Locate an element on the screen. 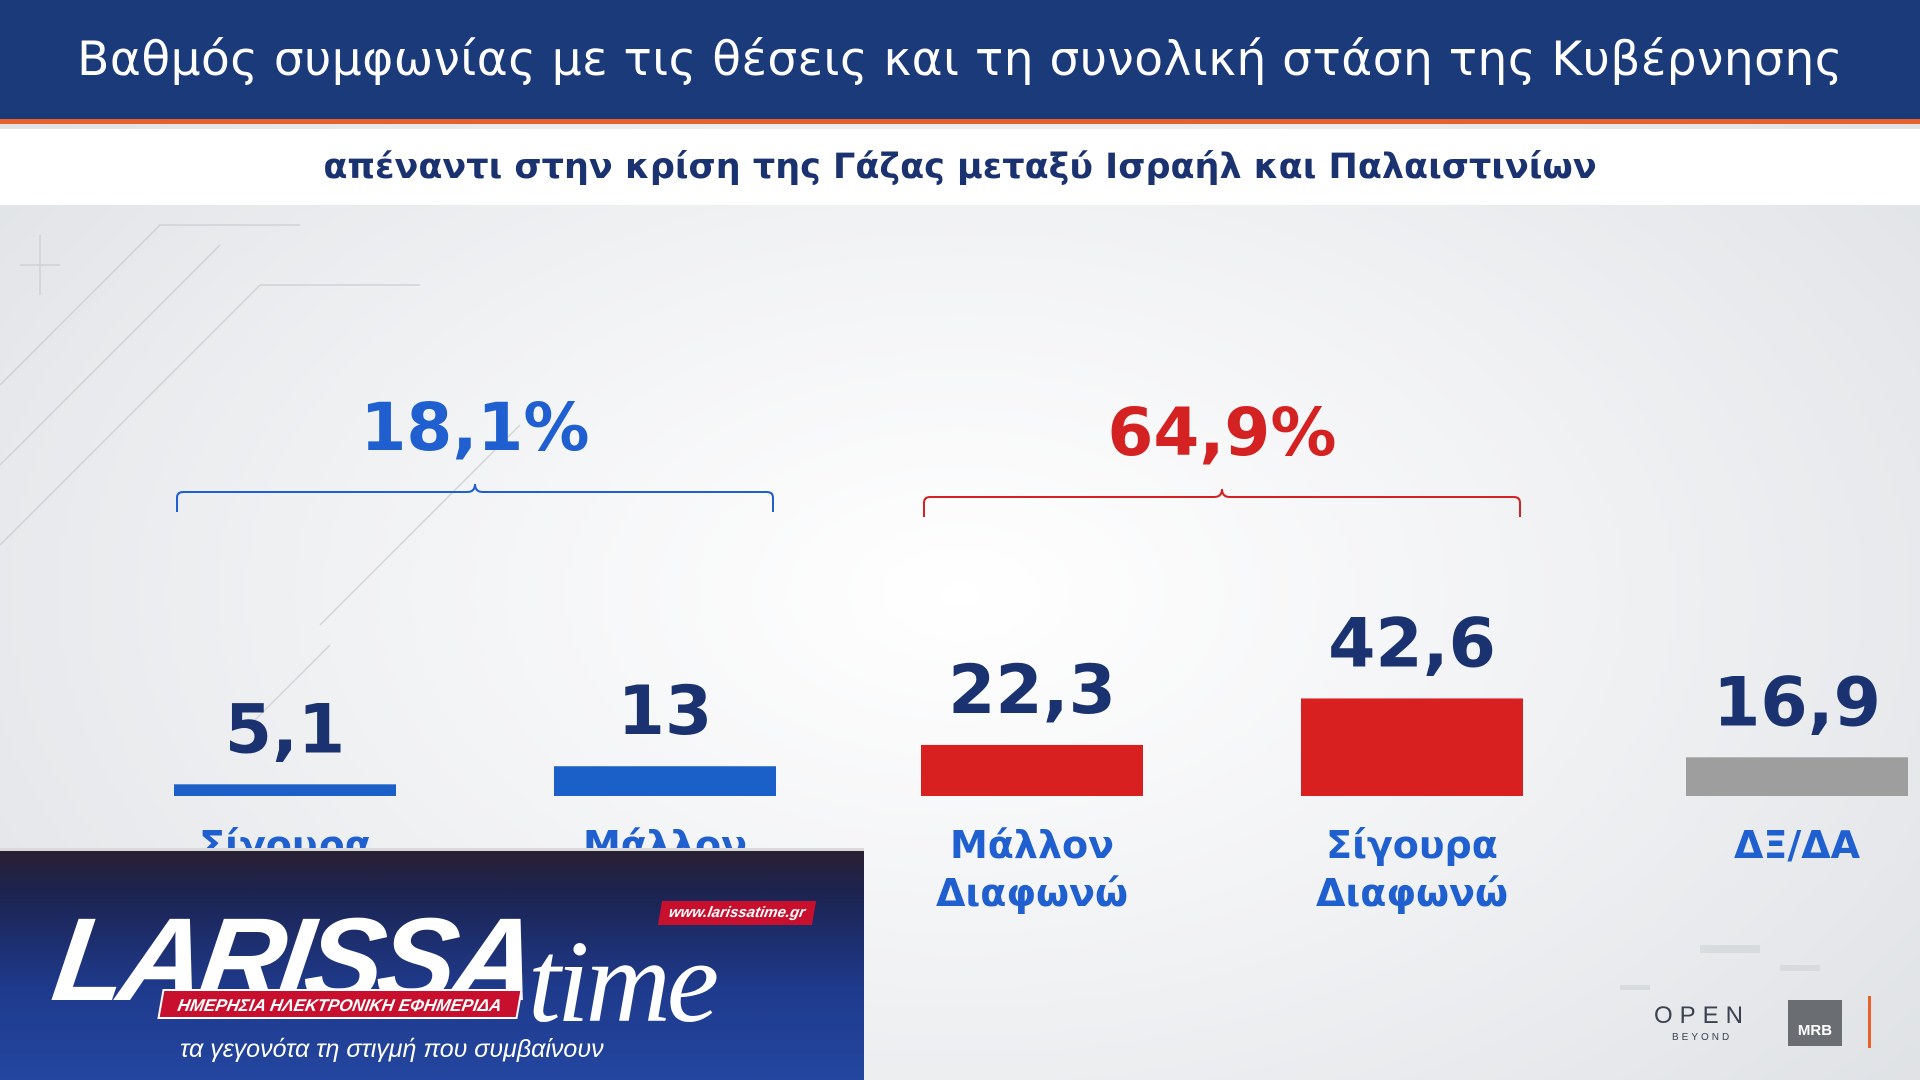 This screenshot has width=1920, height=1080. value-label-1: 13 is located at coordinates (665, 711).